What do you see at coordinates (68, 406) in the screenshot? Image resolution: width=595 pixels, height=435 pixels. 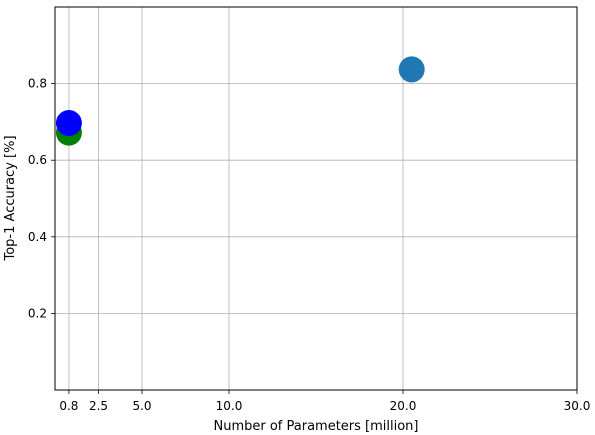 I see `x-tick-label: 0.8` at bounding box center [68, 406].